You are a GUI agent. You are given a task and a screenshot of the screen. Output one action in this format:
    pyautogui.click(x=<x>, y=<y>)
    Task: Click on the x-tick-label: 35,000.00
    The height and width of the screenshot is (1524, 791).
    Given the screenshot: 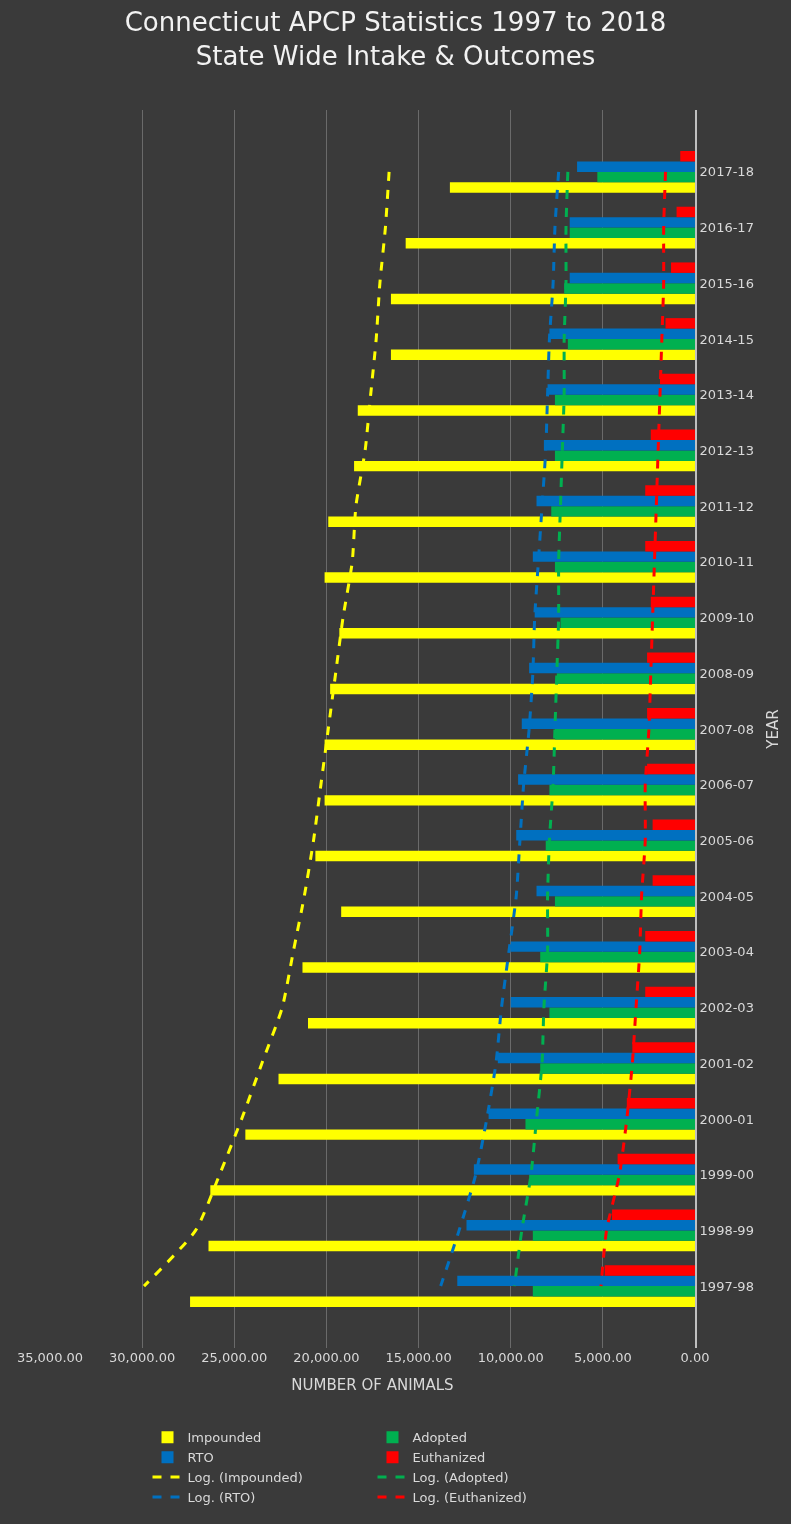 What is the action you would take?
    pyautogui.click(x=50, y=1357)
    